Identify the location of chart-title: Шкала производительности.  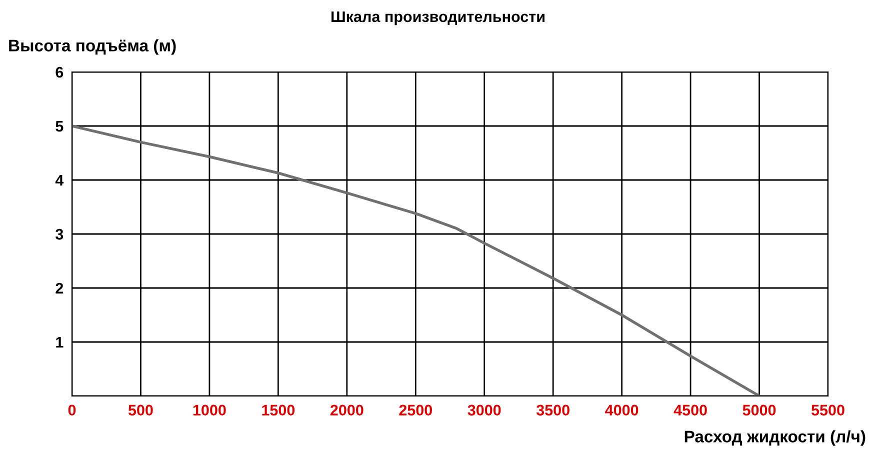
(438, 18).